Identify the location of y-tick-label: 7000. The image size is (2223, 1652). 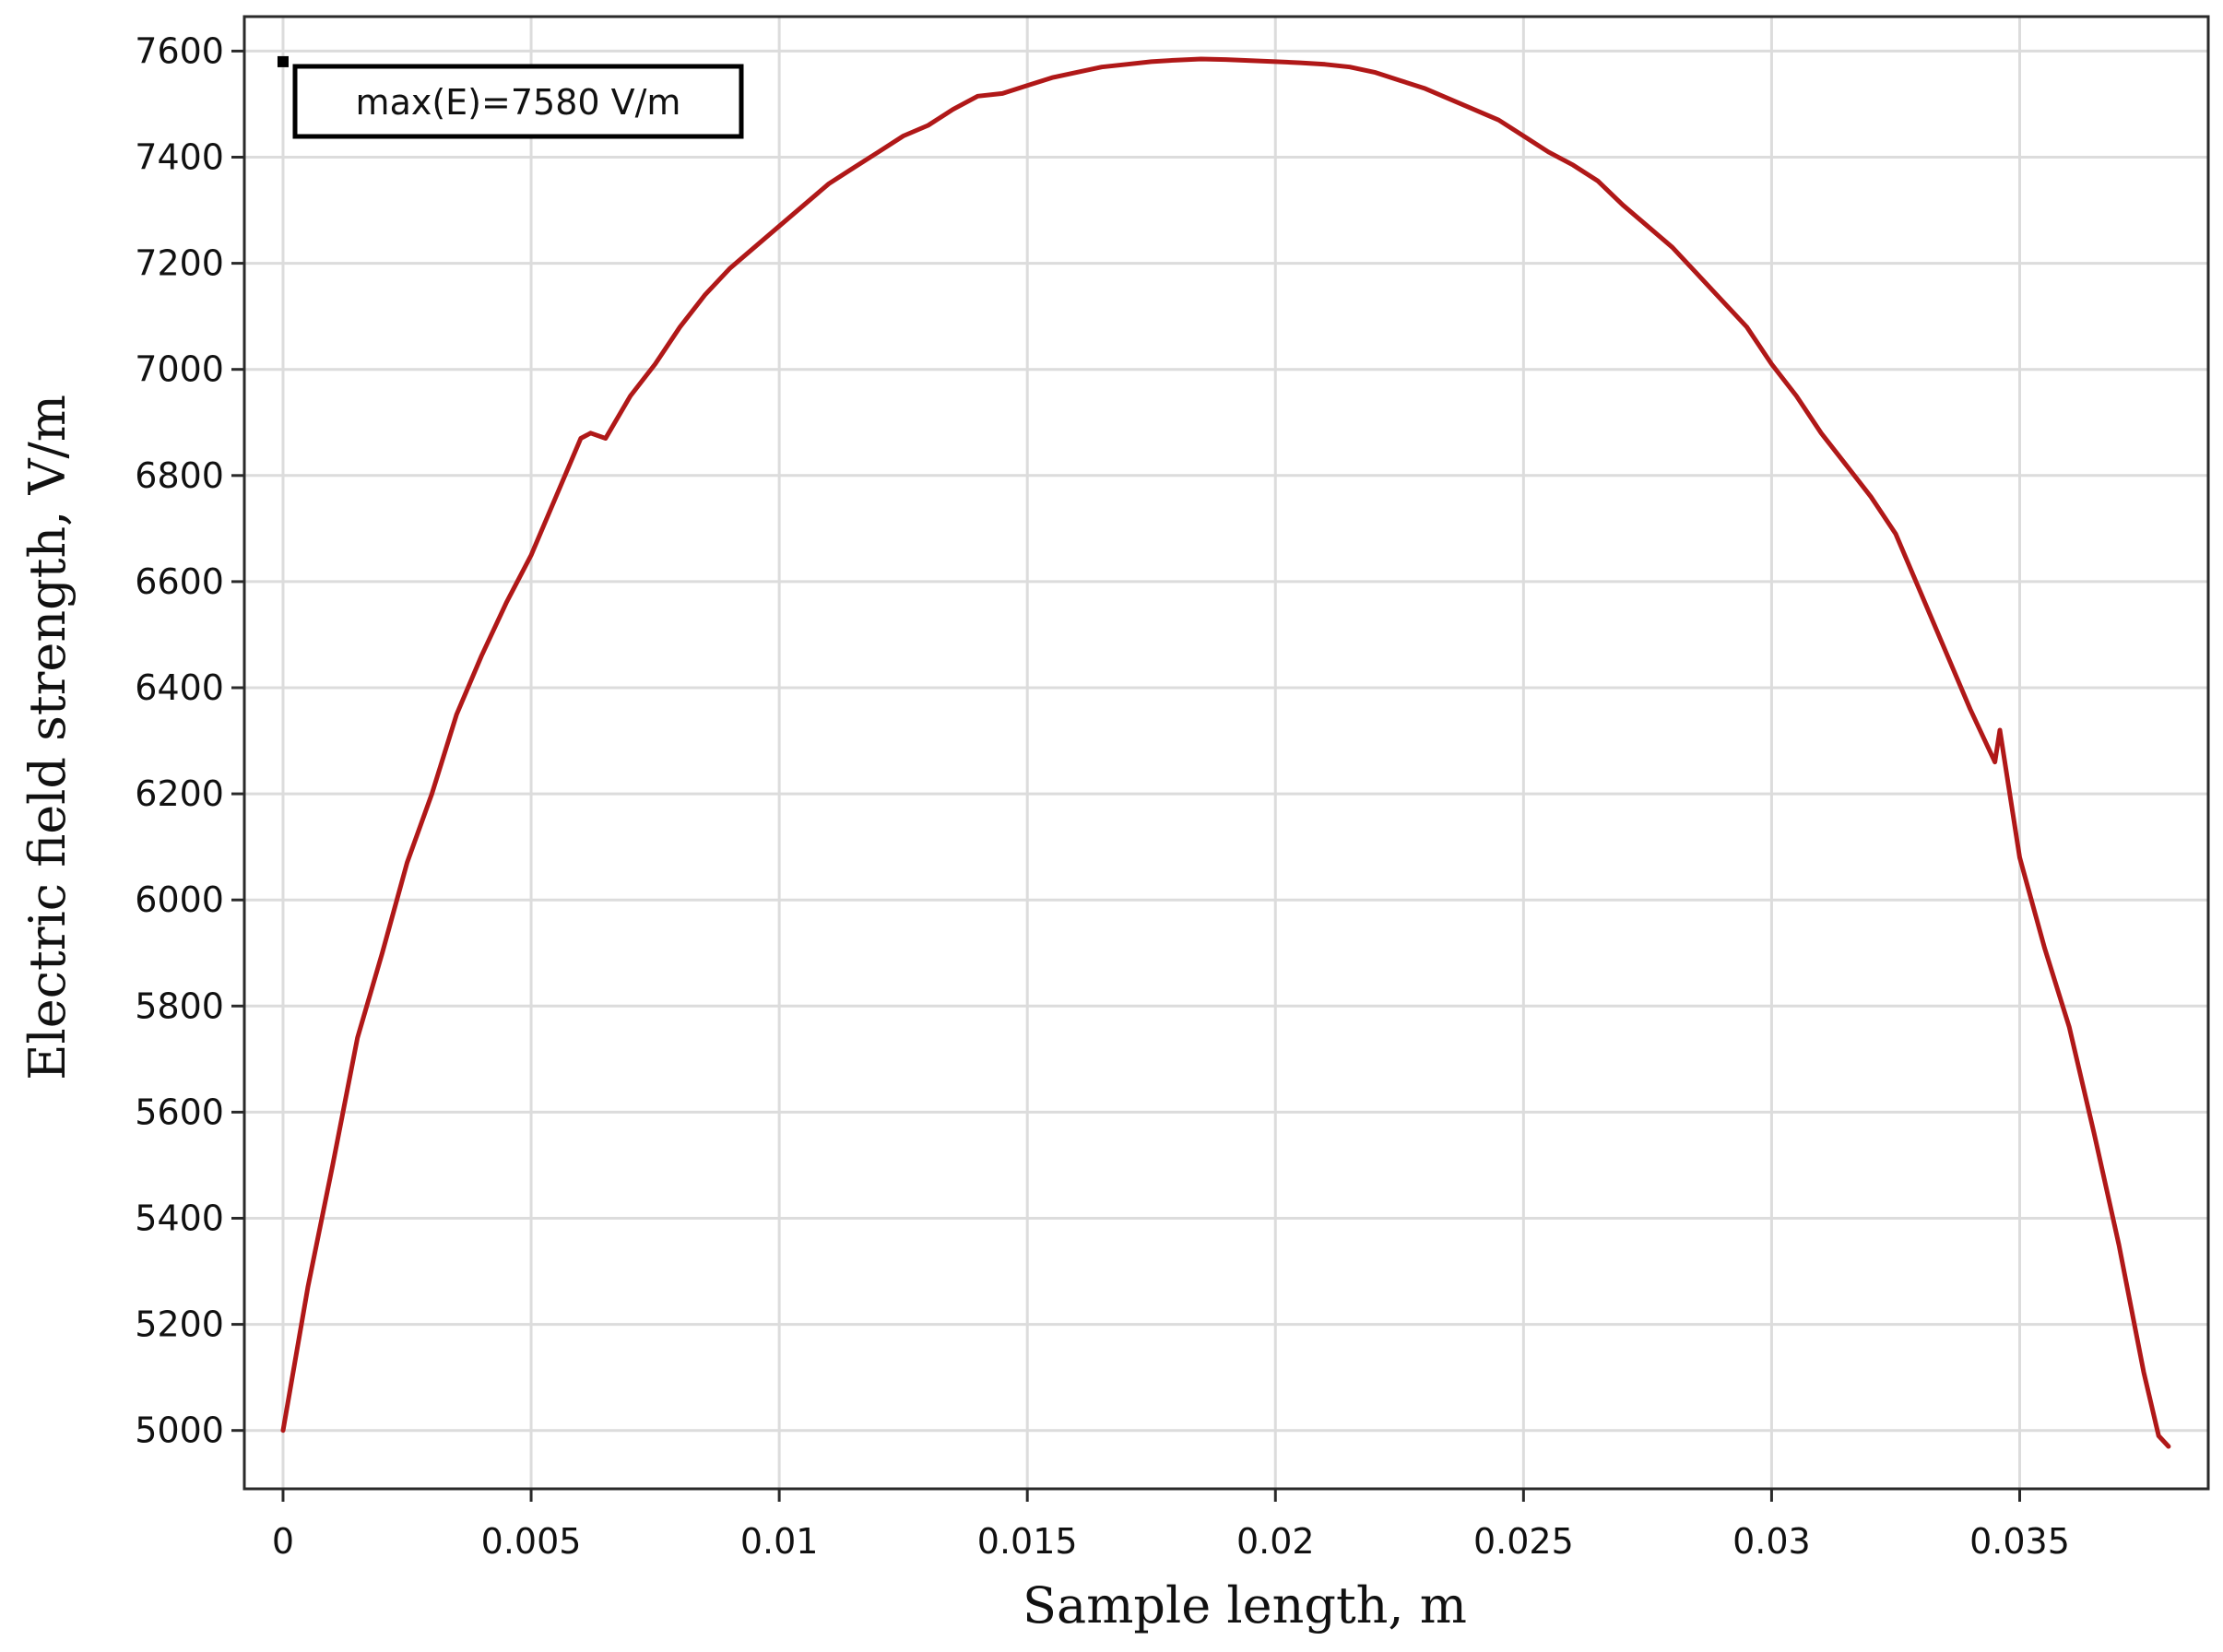
(179, 369).